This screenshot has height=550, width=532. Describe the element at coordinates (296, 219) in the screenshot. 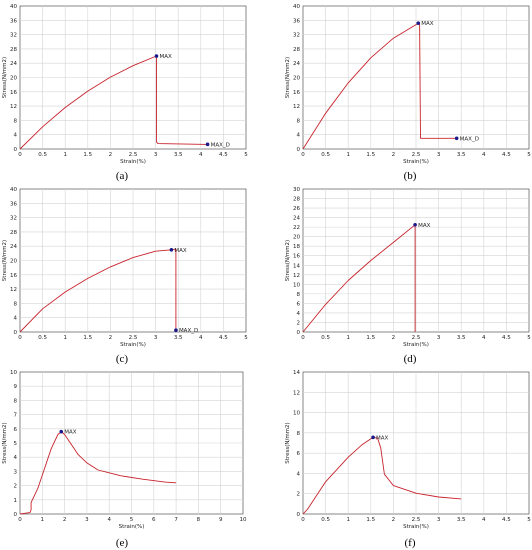

I see `y-tick-label: 24` at that location.